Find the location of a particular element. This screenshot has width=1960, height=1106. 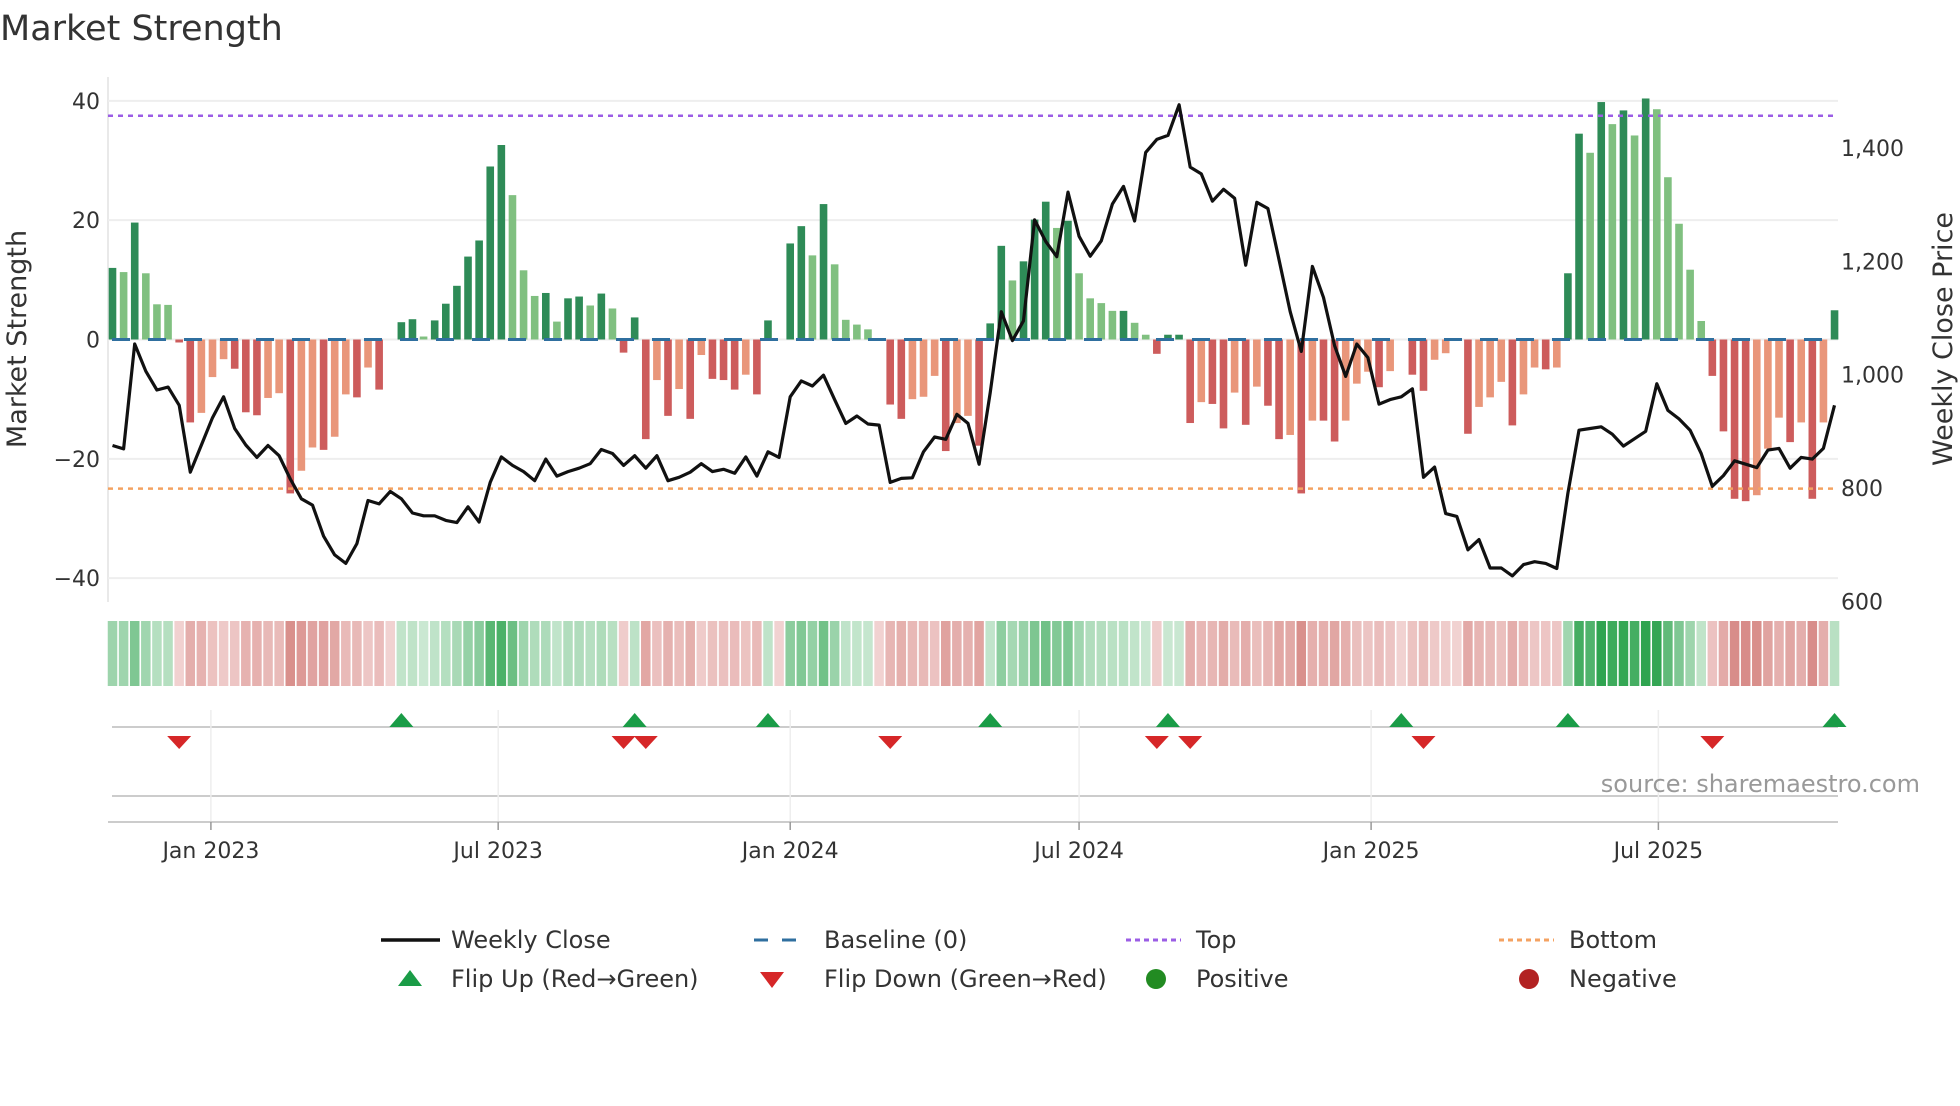

legend-item-flip-up: Flip Up (Red→Green) is located at coordinates (548, 979).